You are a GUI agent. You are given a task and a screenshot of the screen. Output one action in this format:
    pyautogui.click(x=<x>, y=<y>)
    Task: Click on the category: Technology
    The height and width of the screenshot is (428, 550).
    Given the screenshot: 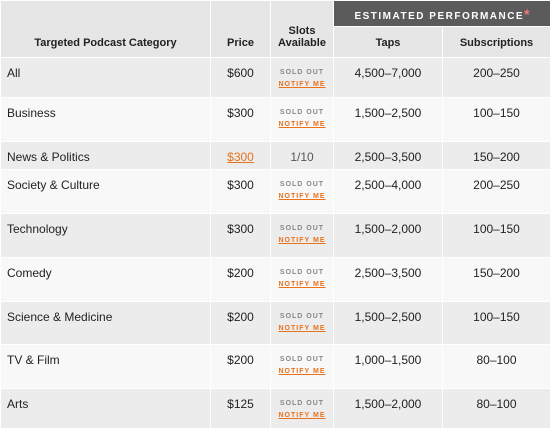 What is the action you would take?
    pyautogui.click(x=105, y=235)
    